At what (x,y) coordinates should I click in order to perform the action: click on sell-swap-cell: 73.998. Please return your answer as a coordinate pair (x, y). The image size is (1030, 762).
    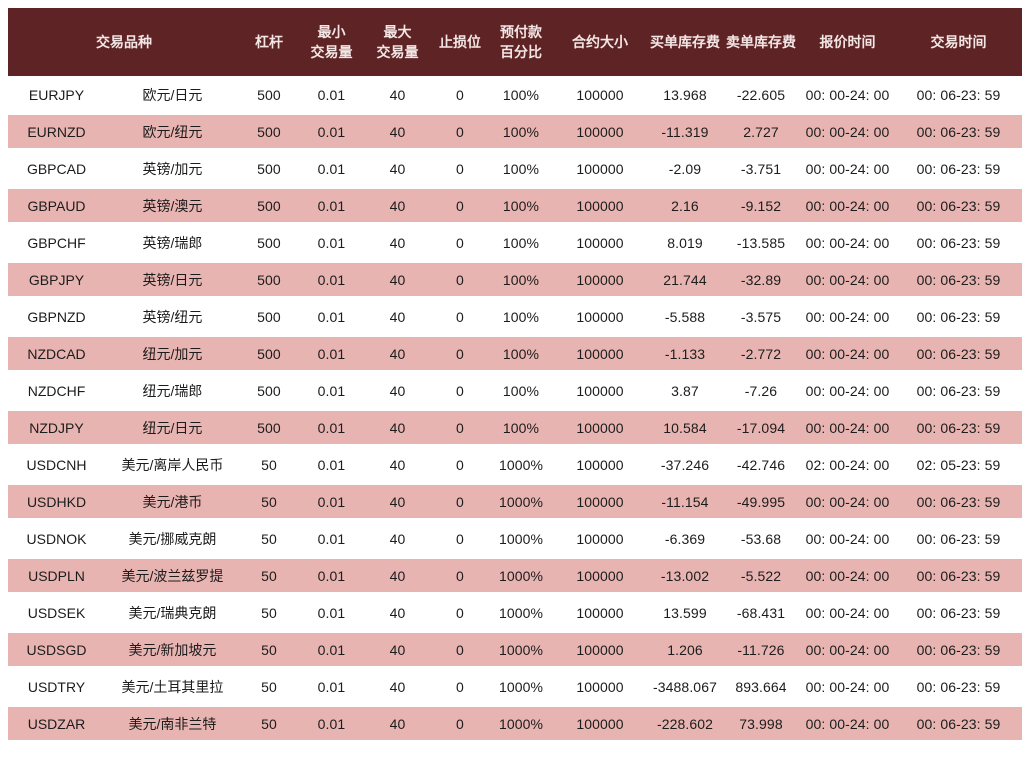
    Looking at the image, I should click on (761, 723).